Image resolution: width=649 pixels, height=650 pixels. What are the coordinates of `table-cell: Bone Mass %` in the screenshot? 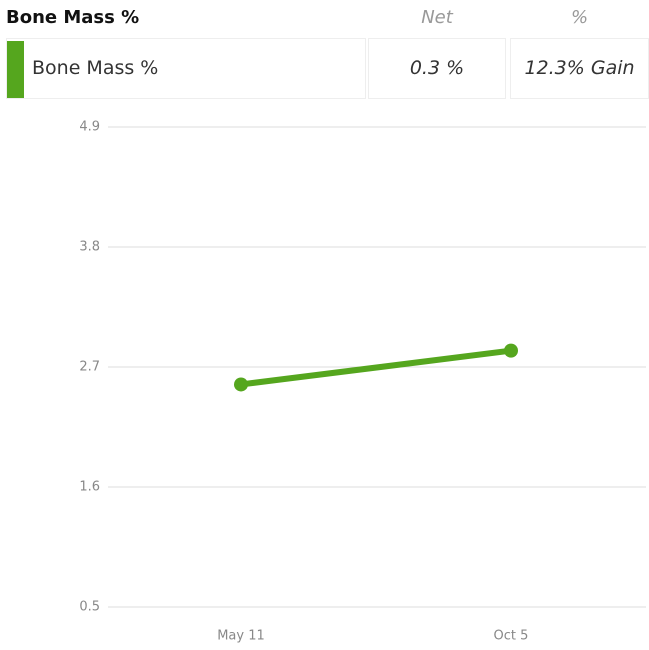 It's located at (186, 68).